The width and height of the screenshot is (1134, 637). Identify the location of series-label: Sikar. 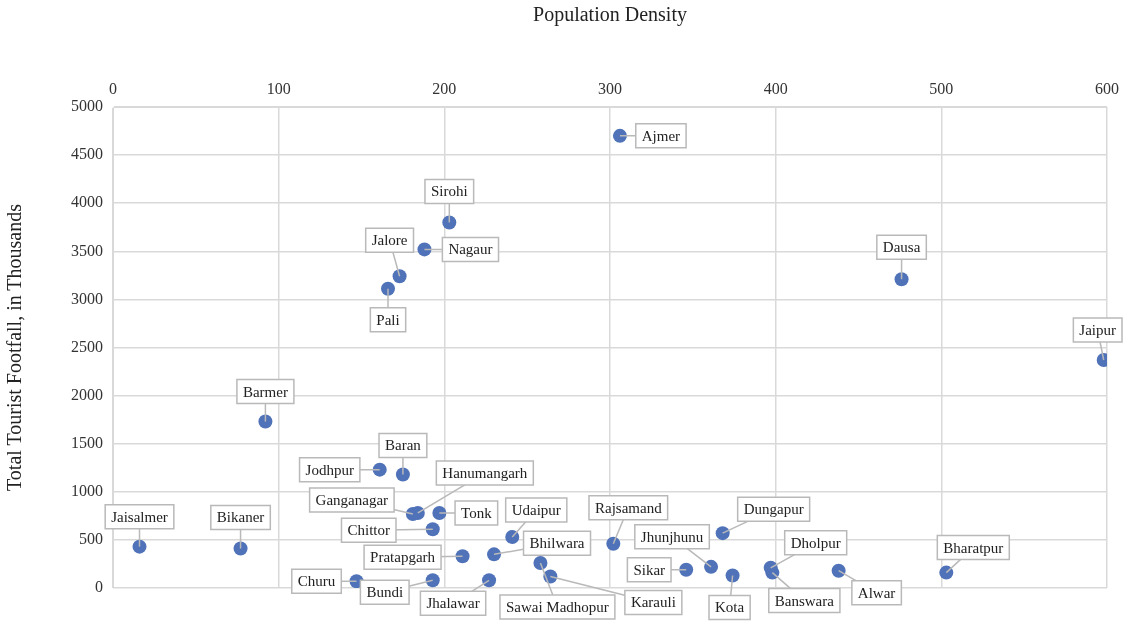
(649, 569).